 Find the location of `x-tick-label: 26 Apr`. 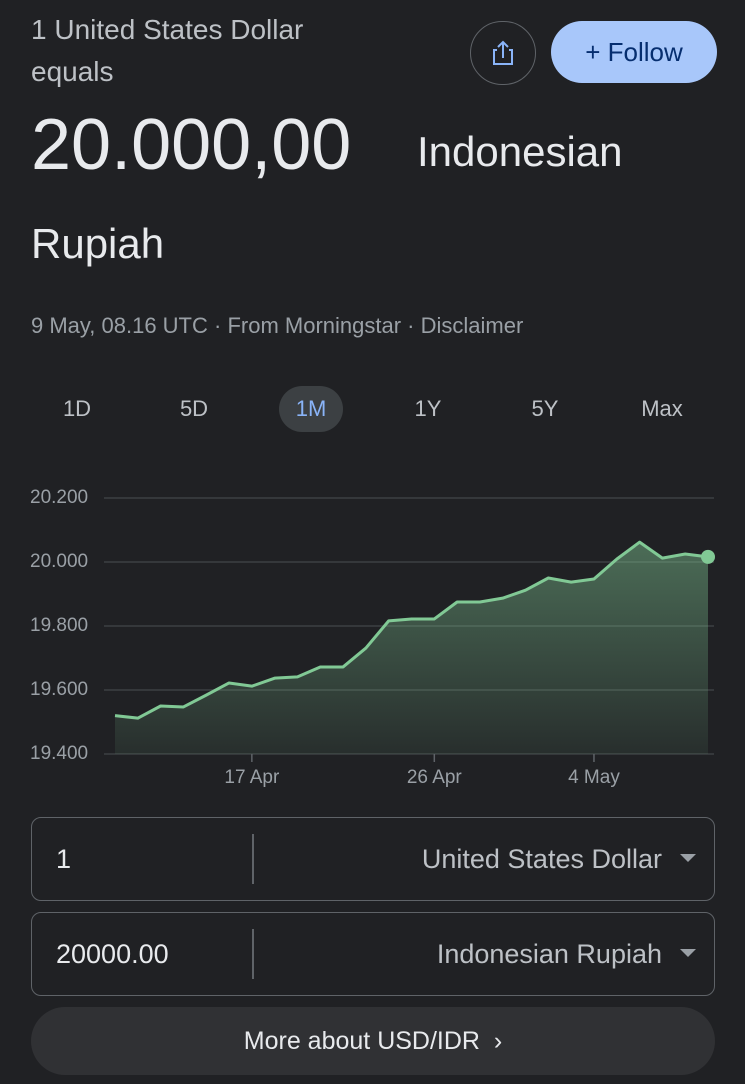

x-tick-label: 26 Apr is located at coordinates (435, 777).